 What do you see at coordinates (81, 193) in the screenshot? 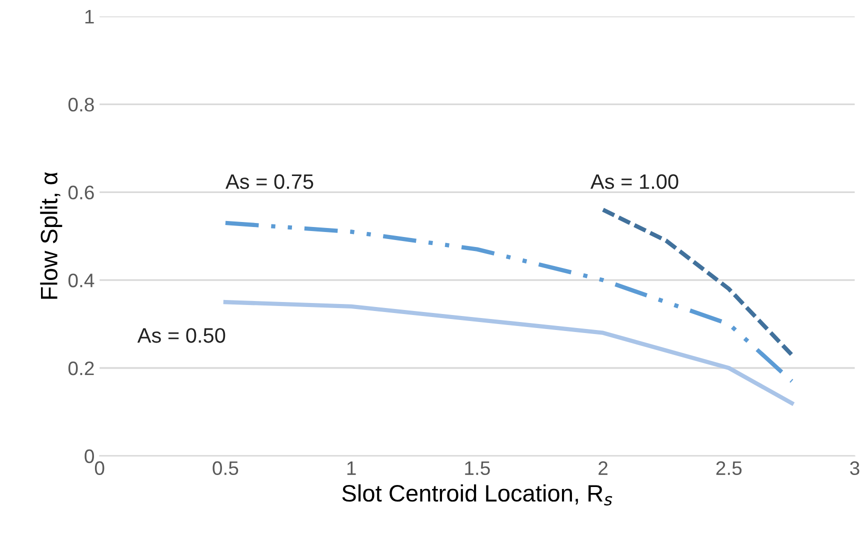
I see `y-tick-label: 0.6` at bounding box center [81, 193].